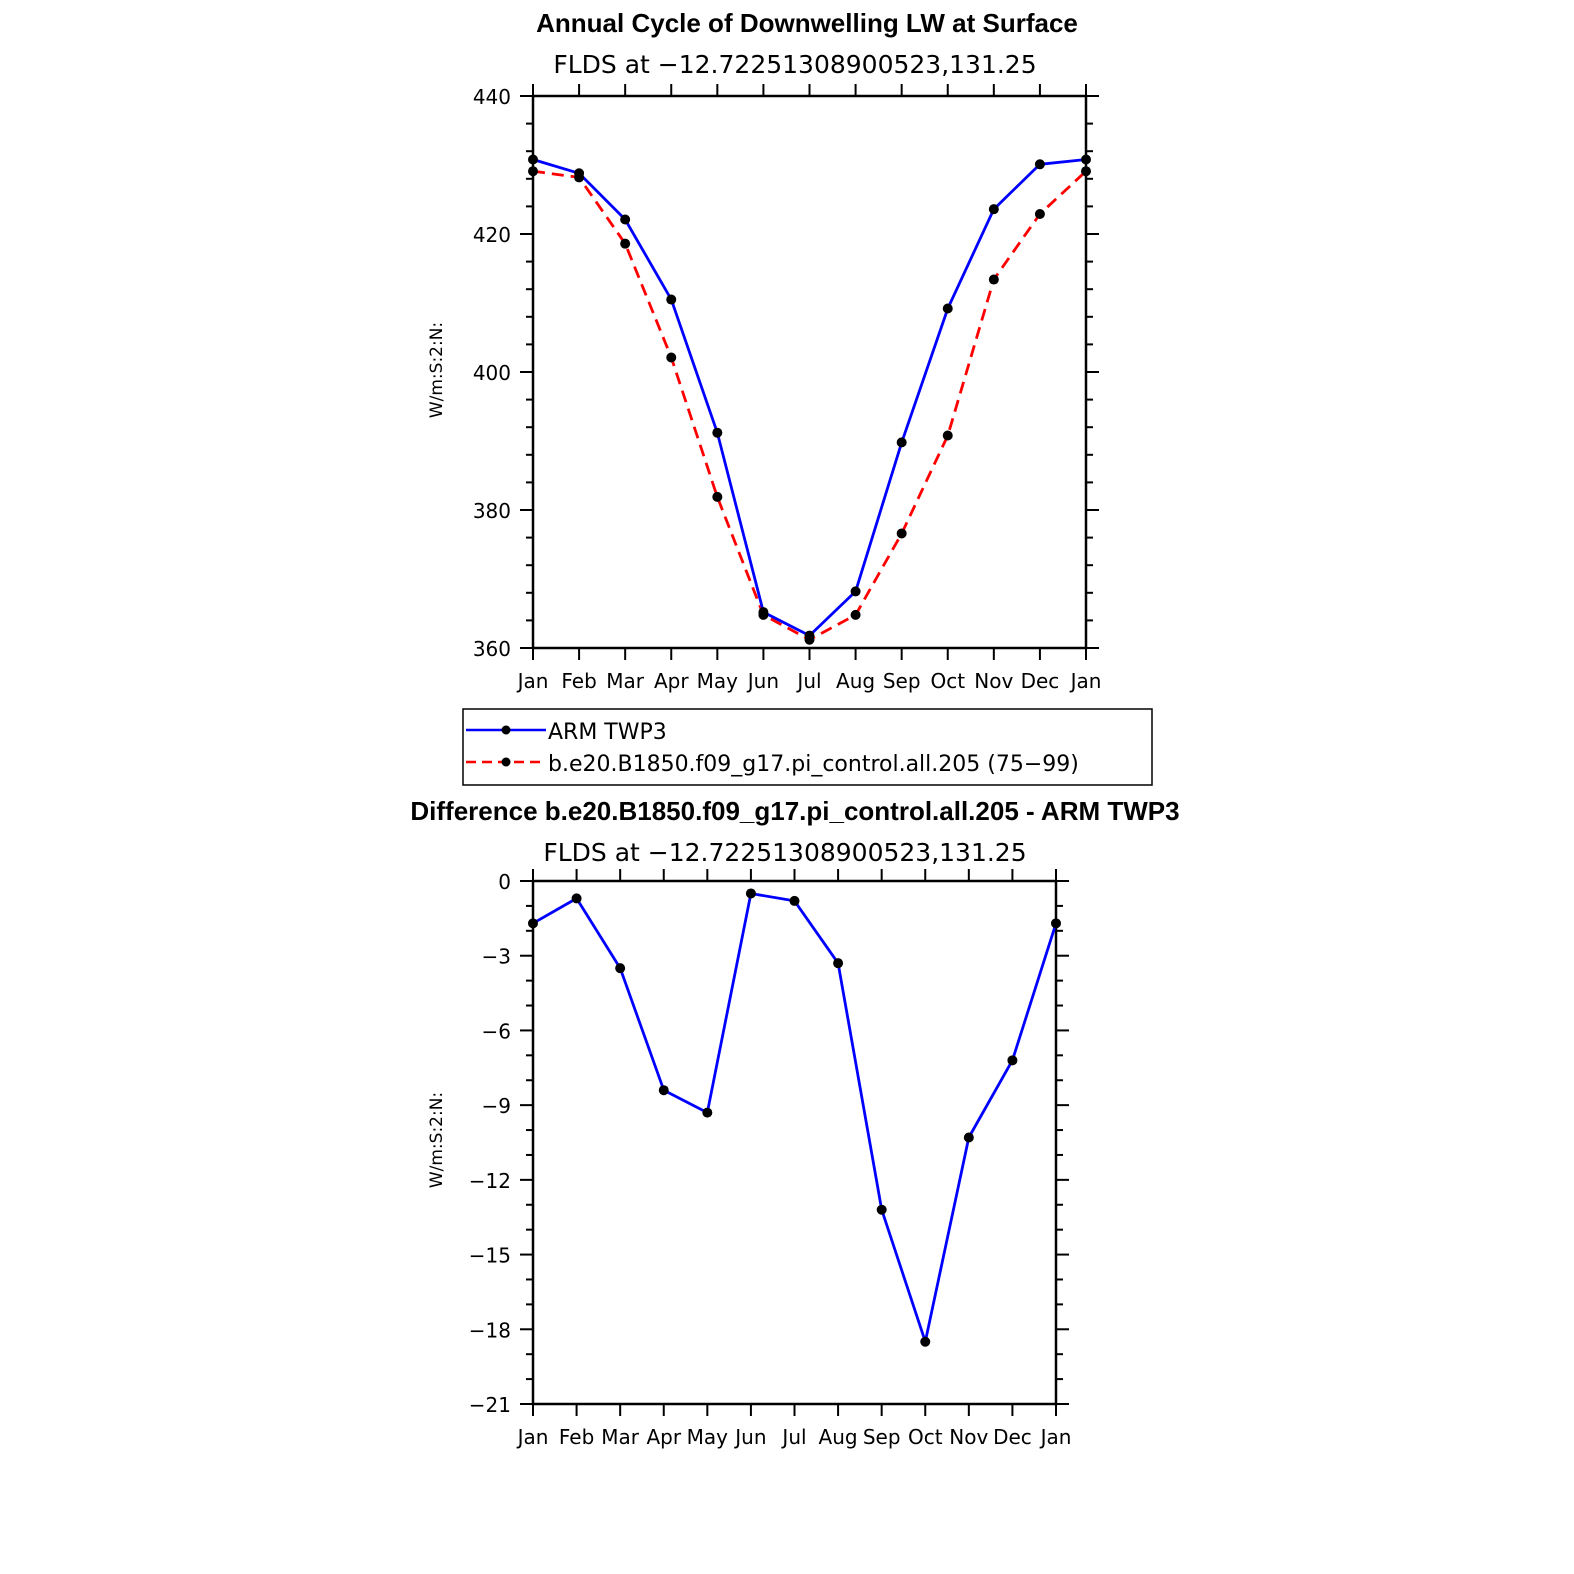 Image resolution: width=1574 pixels, height=1574 pixels. Describe the element at coordinates (809, 405) in the screenshot. I see `series-line-model` at that location.